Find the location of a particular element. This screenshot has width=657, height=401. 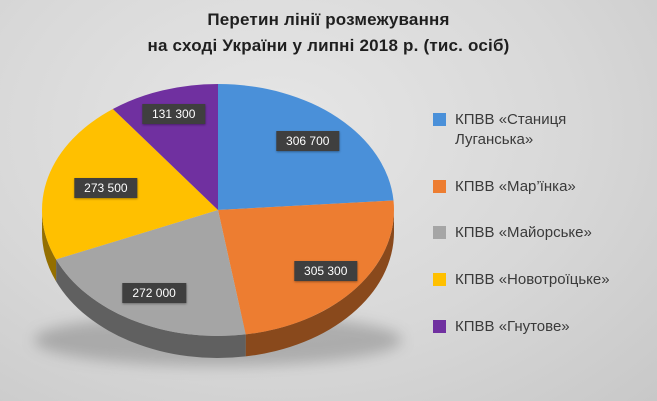

legend-item-hnutove: КПВВ «Гнутове» is located at coordinates (535, 327).